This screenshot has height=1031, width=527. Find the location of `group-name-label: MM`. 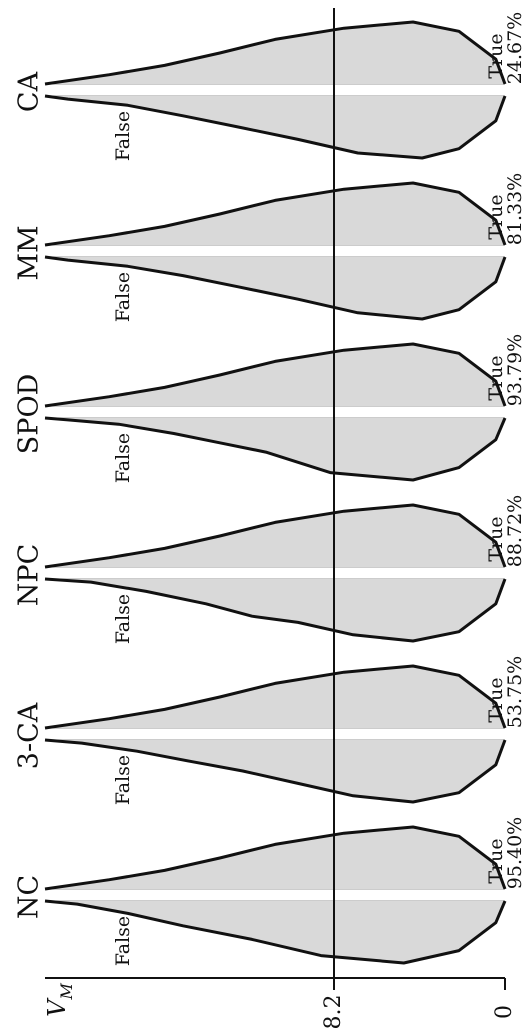

group-name-label: MM is located at coordinates (29, 252).